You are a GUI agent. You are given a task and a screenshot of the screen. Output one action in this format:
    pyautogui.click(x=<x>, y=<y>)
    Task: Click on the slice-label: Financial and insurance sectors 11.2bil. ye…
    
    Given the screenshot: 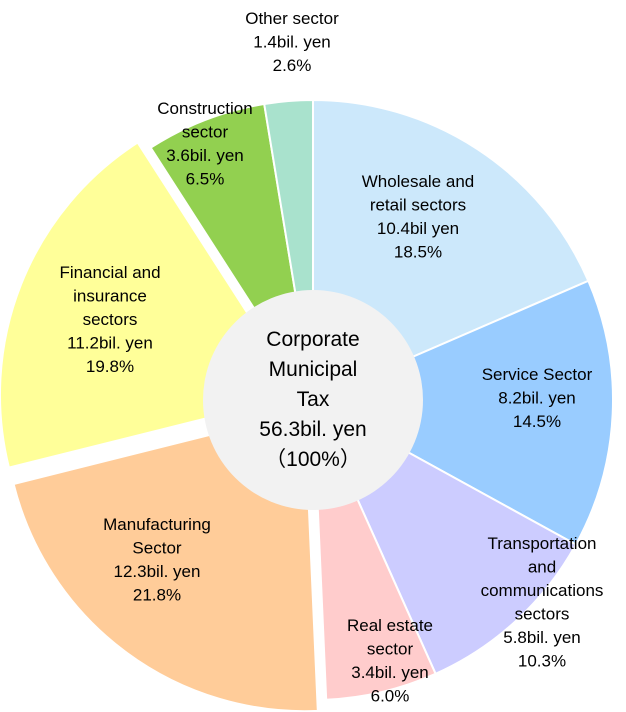 What is the action you would take?
    pyautogui.click(x=109, y=319)
    